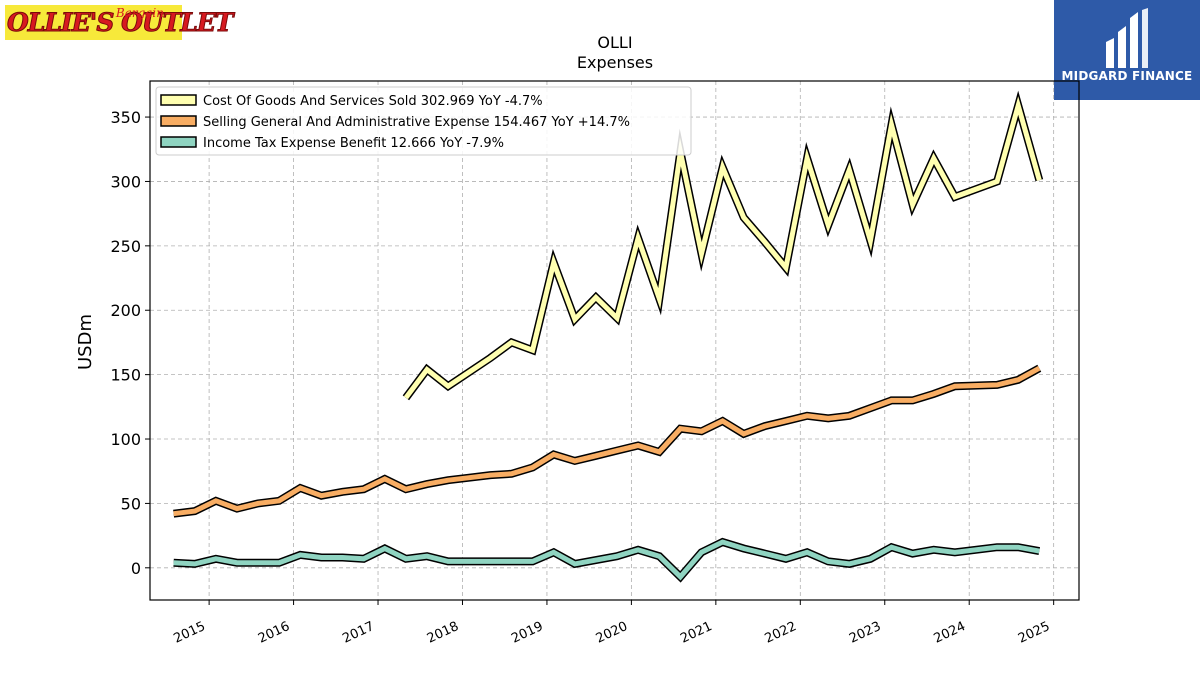 This screenshot has height=675, width=1200. I want to click on x-tick-label: 2018, so click(443, 633).